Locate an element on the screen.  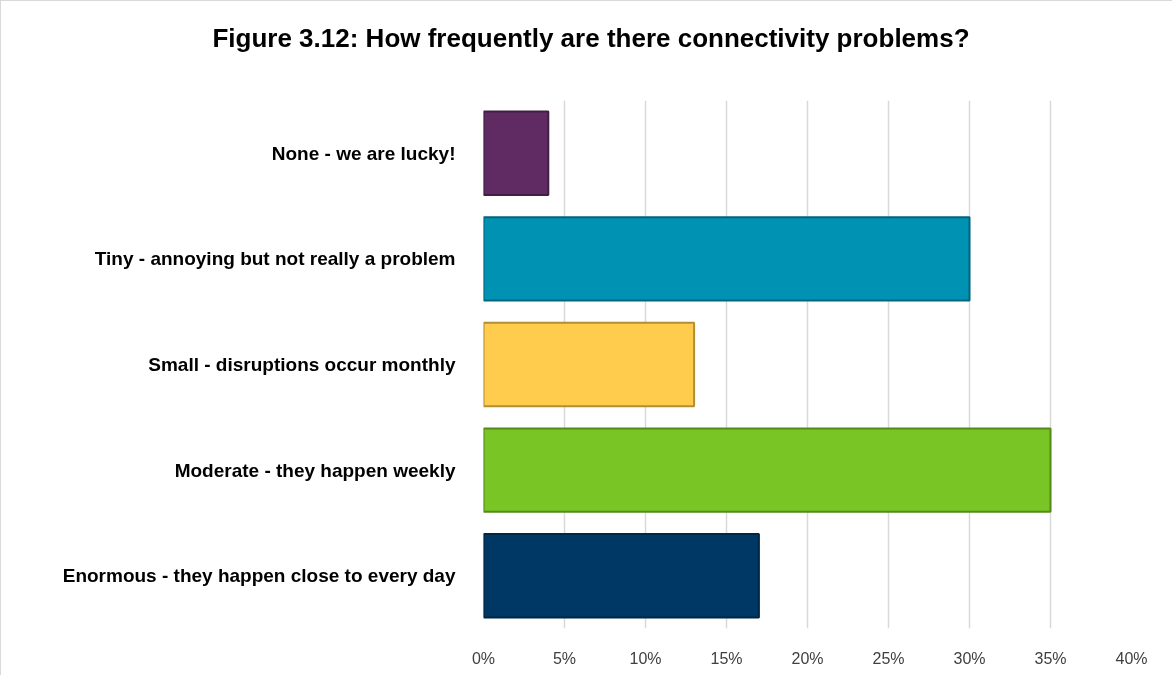
y-tick-label: None - we are lucky! is located at coordinates (363, 153).